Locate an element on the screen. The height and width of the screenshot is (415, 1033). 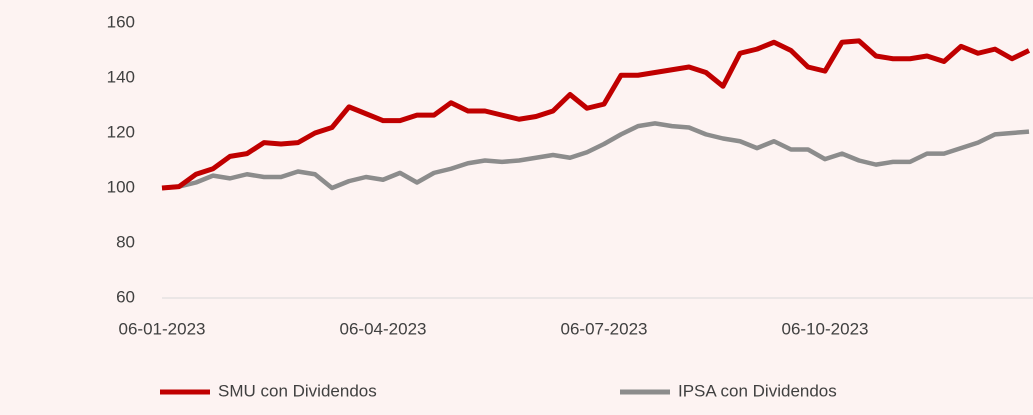
y-tick-label: 60 is located at coordinates (125, 296).